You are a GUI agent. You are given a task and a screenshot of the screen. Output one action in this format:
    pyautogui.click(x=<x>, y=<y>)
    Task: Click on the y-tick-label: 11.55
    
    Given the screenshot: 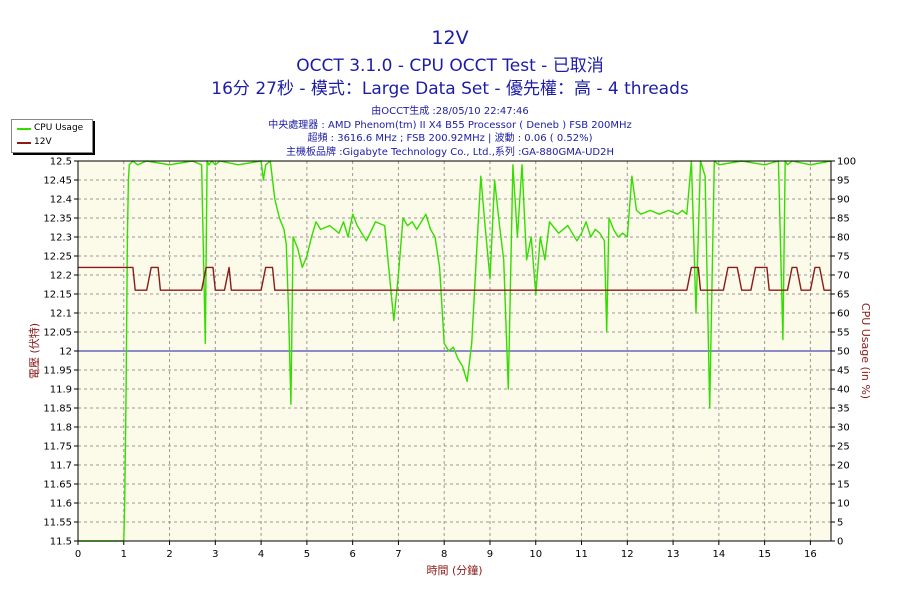 What is the action you would take?
    pyautogui.click(x=57, y=523)
    